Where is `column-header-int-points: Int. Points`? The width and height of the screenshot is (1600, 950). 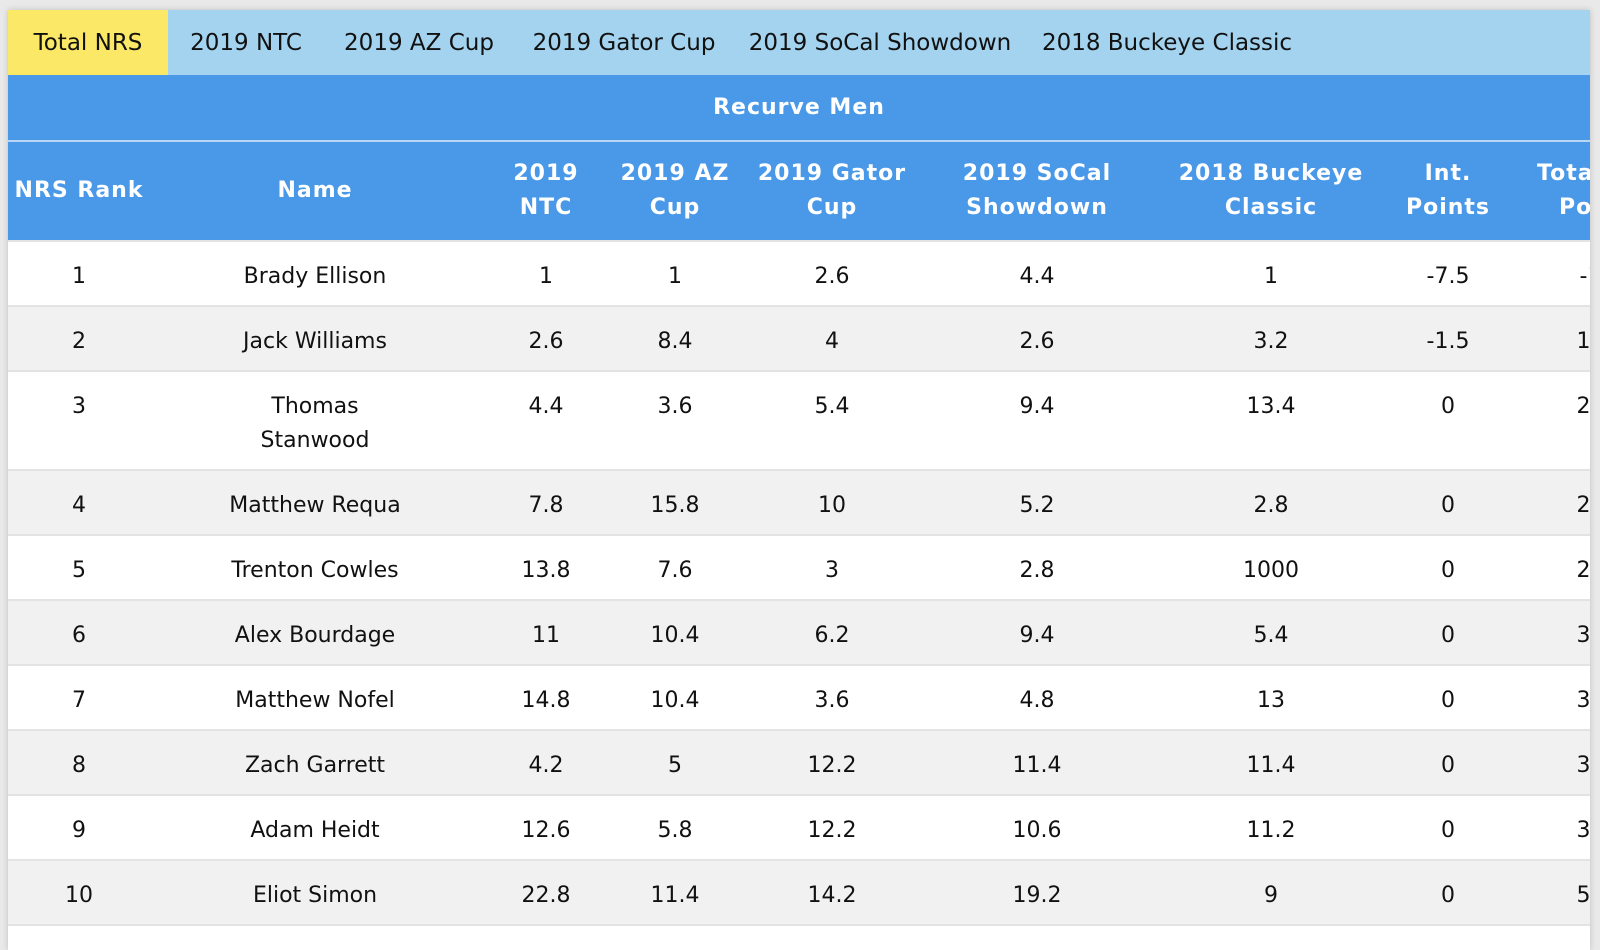
column-header-int-points: Int. Points is located at coordinates (1448, 191).